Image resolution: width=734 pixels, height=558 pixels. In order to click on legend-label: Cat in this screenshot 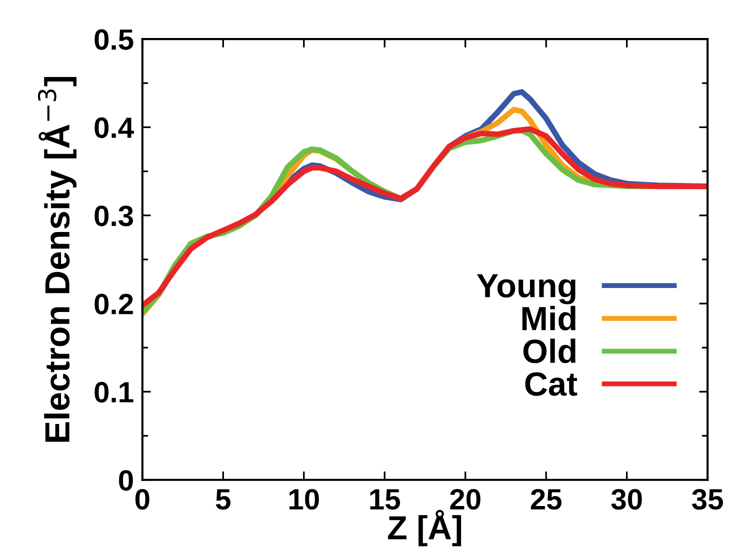, I will do `click(551, 384)`.